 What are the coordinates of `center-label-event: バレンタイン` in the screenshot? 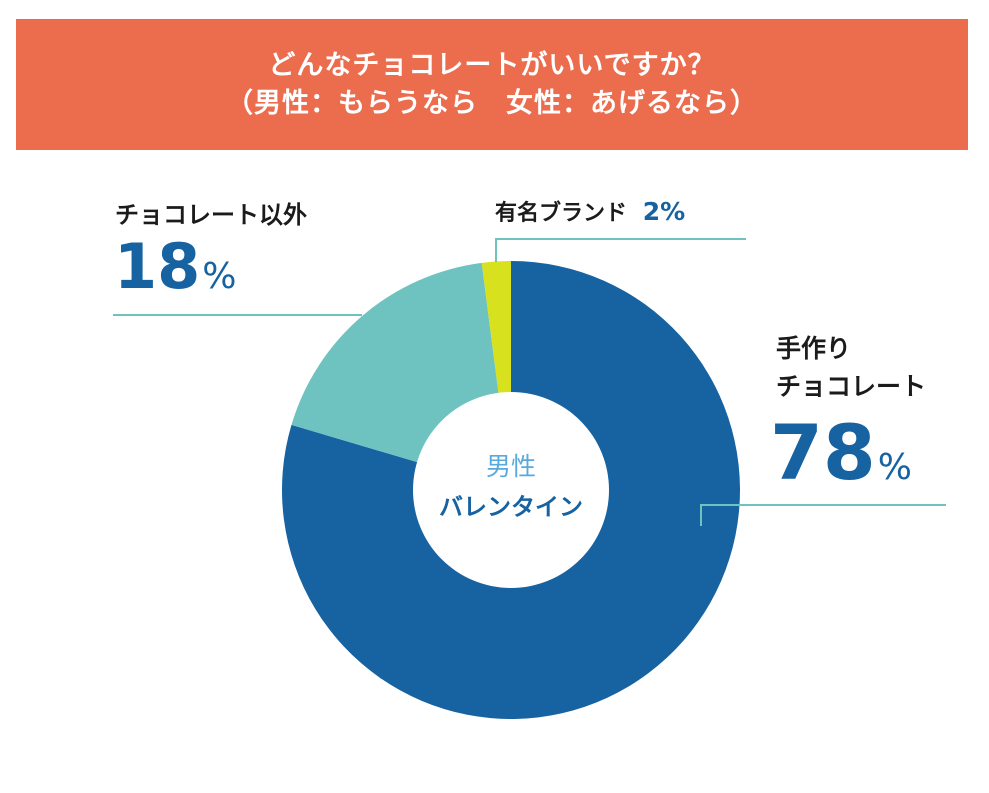 It's located at (511, 507).